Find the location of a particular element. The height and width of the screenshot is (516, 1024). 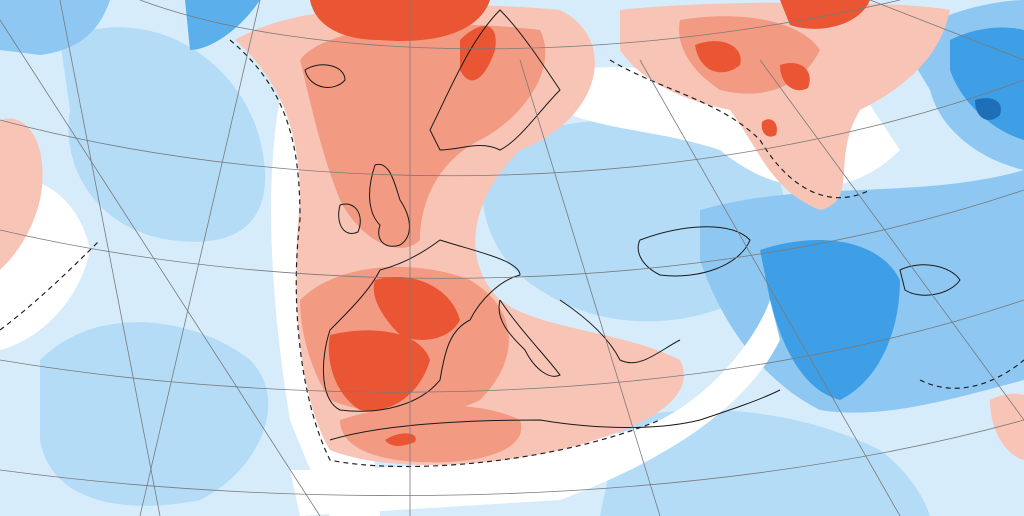

atlantic-blue-area is located at coordinates (163, 134).